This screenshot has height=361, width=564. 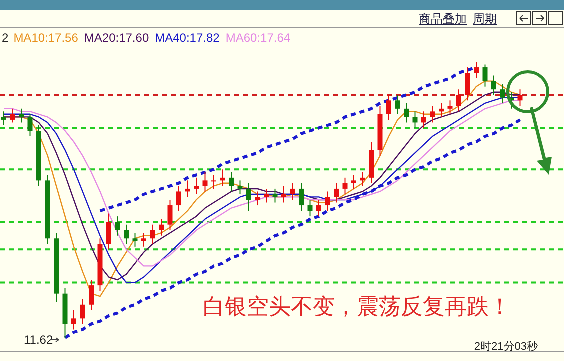 What do you see at coordinates (443, 19) in the screenshot?
I see `text: 商品叠加` at bounding box center [443, 19].